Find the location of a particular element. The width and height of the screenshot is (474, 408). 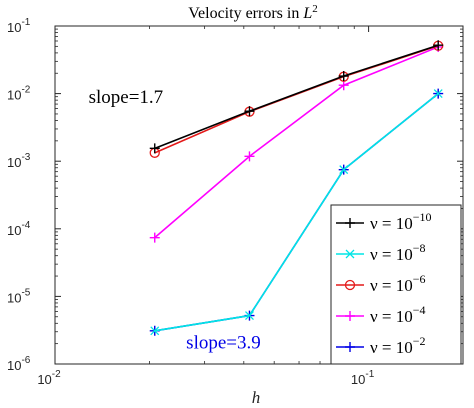

slope-annotation: slope=3.9 is located at coordinates (223, 342).